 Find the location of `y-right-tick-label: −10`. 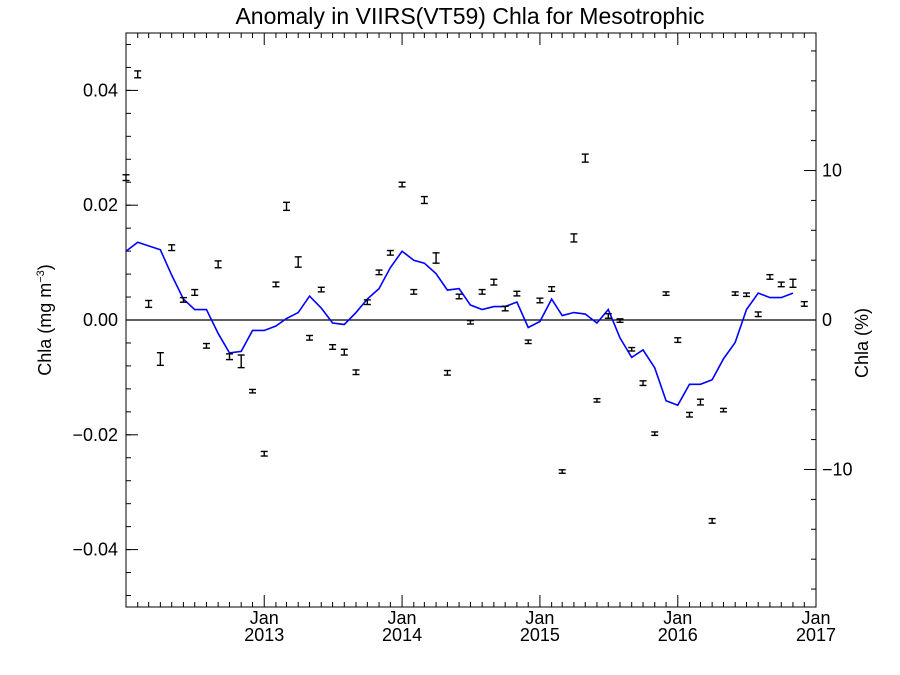

y-right-tick-label: −10 is located at coordinates (837, 469).